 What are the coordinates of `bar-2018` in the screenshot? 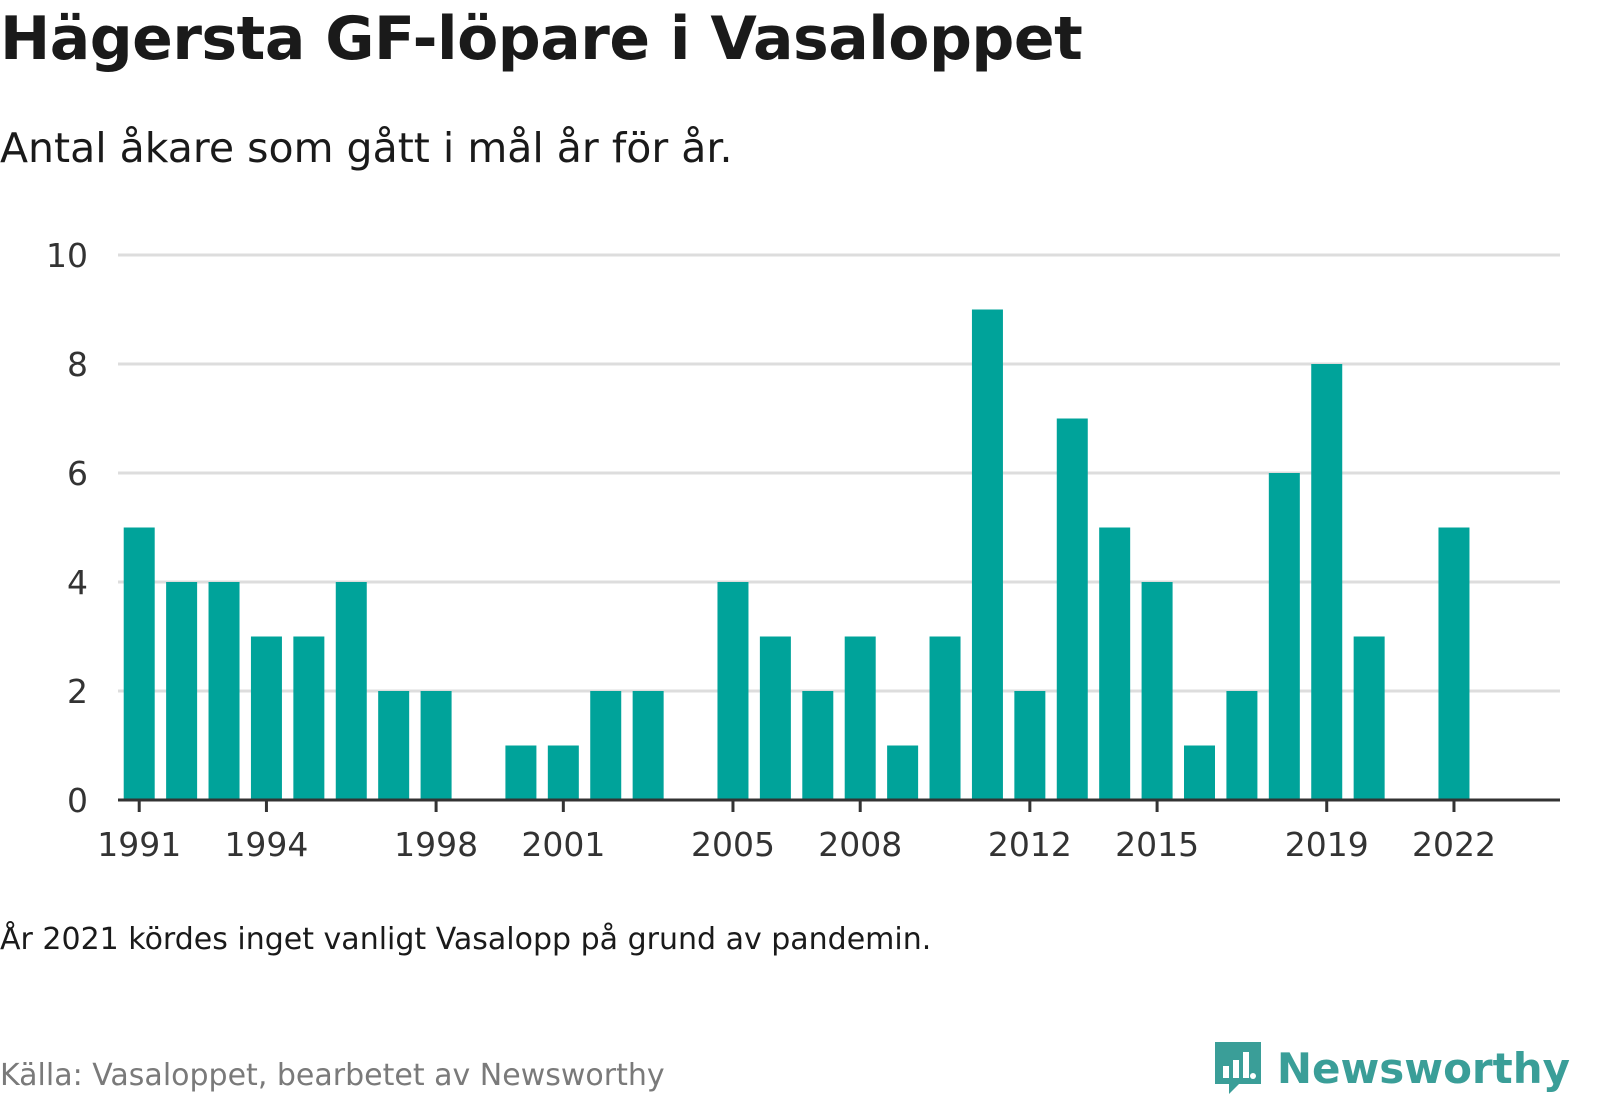 It's located at (1284, 636).